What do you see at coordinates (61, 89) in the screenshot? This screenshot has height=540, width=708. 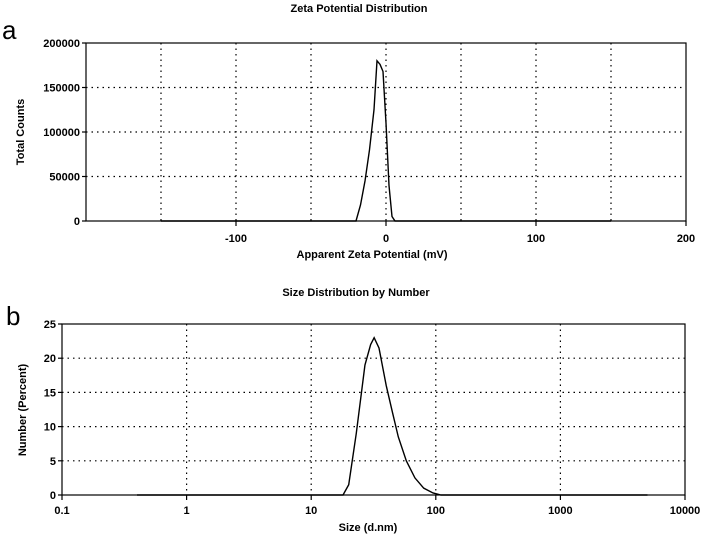 I see `y-tick-label: 150000` at bounding box center [61, 89].